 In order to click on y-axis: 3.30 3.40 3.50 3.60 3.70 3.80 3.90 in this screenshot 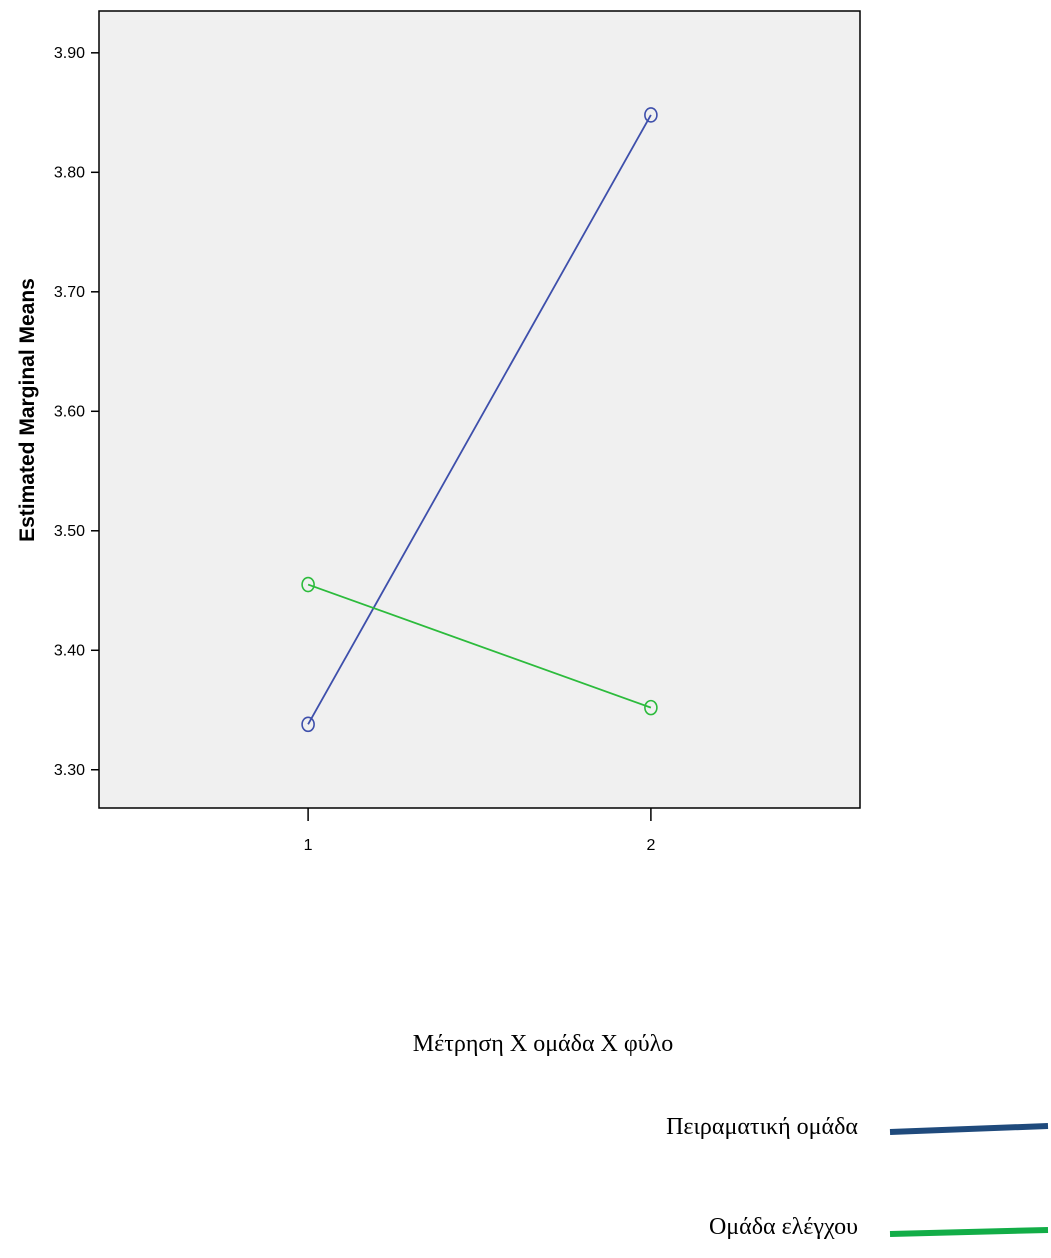, I will do `click(76, 412)`.